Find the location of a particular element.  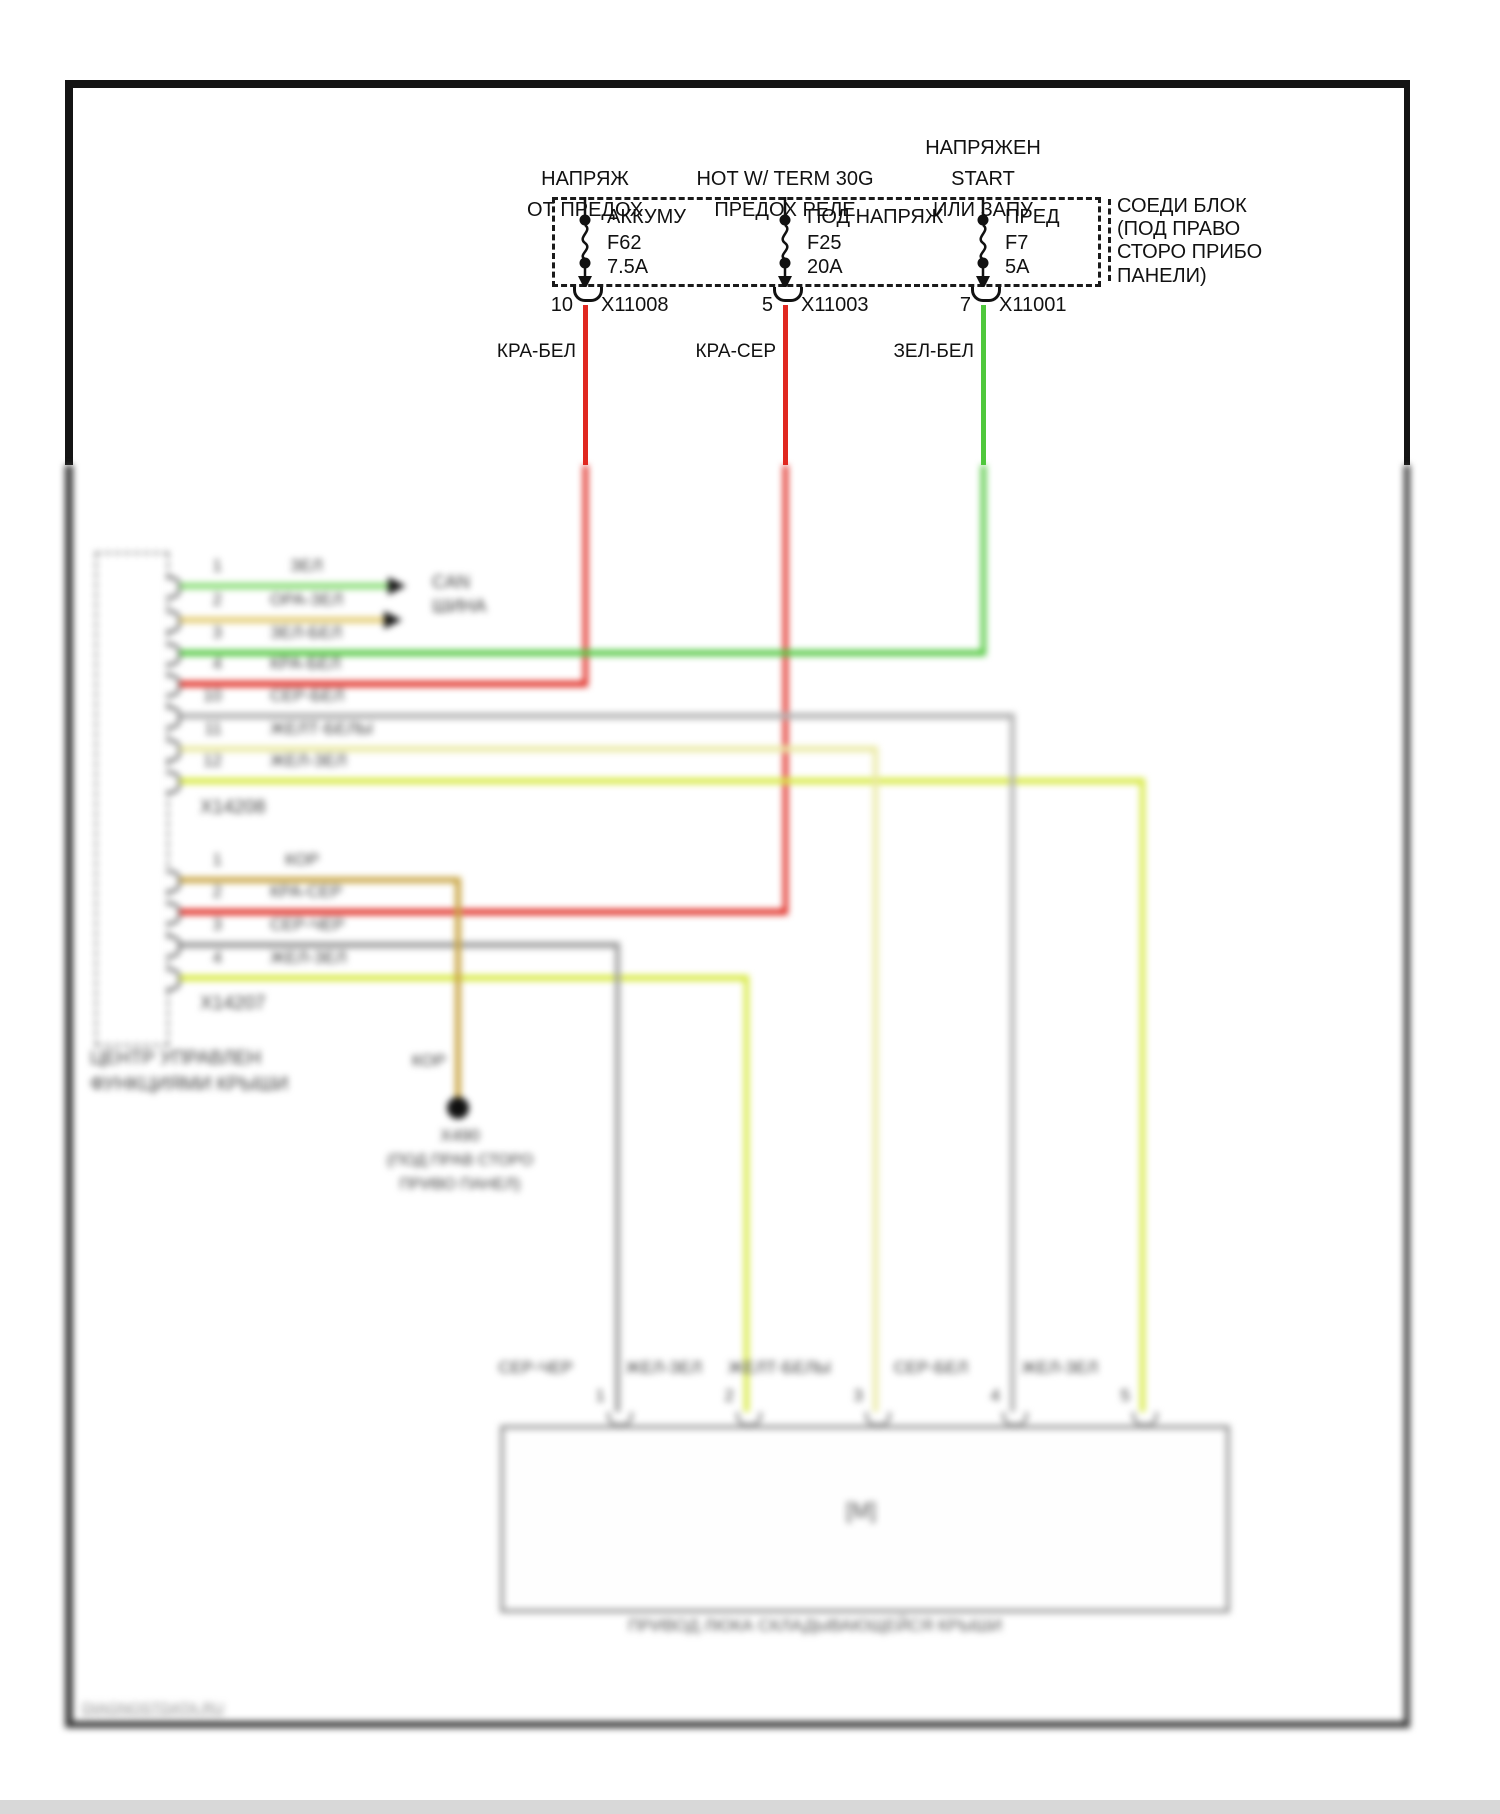

rail2-connector: X11003 is located at coordinates (835, 305).